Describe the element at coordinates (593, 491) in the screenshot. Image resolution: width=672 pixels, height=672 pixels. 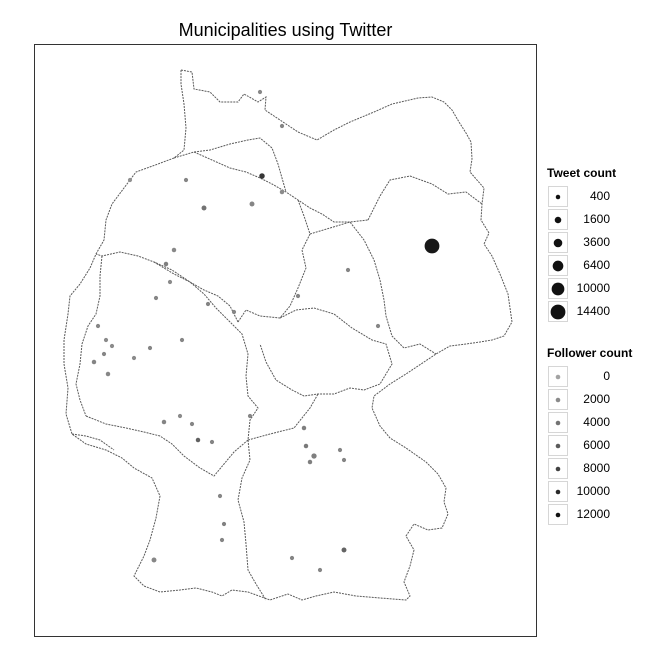
I see `follower-count-legend-label: 10000` at that location.